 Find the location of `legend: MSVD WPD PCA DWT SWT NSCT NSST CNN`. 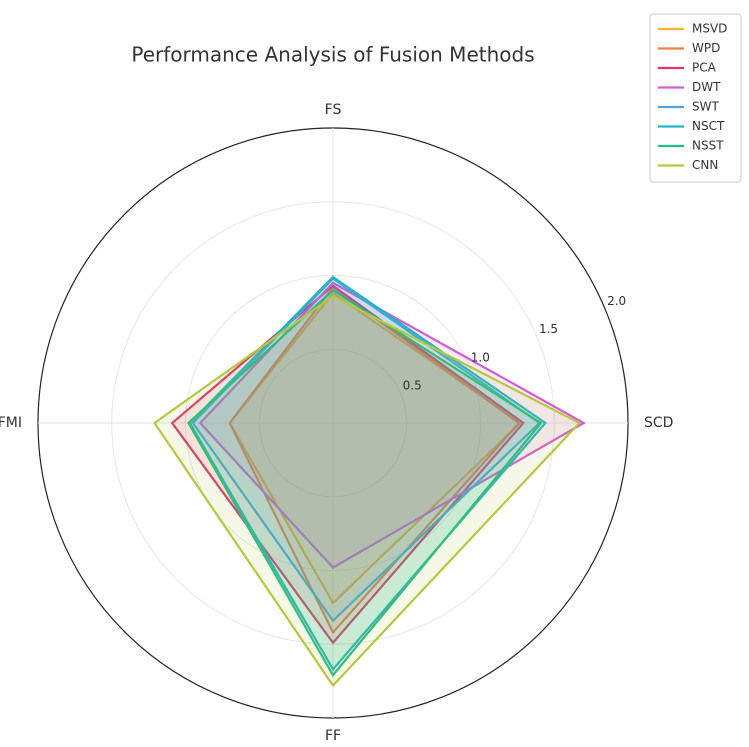

legend: MSVD WPD PCA DWT SWT NSCT NSST CNN is located at coordinates (695, 98).